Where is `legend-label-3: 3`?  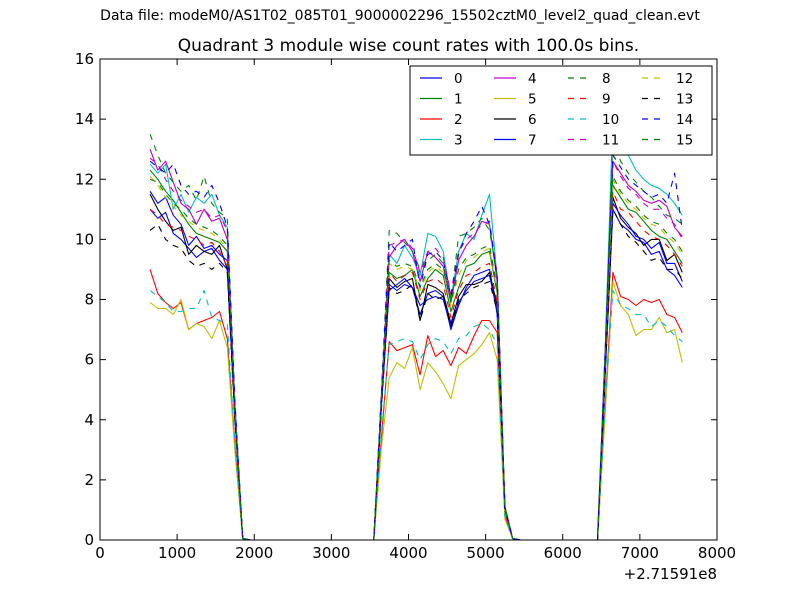
legend-label-3: 3 is located at coordinates (458, 141).